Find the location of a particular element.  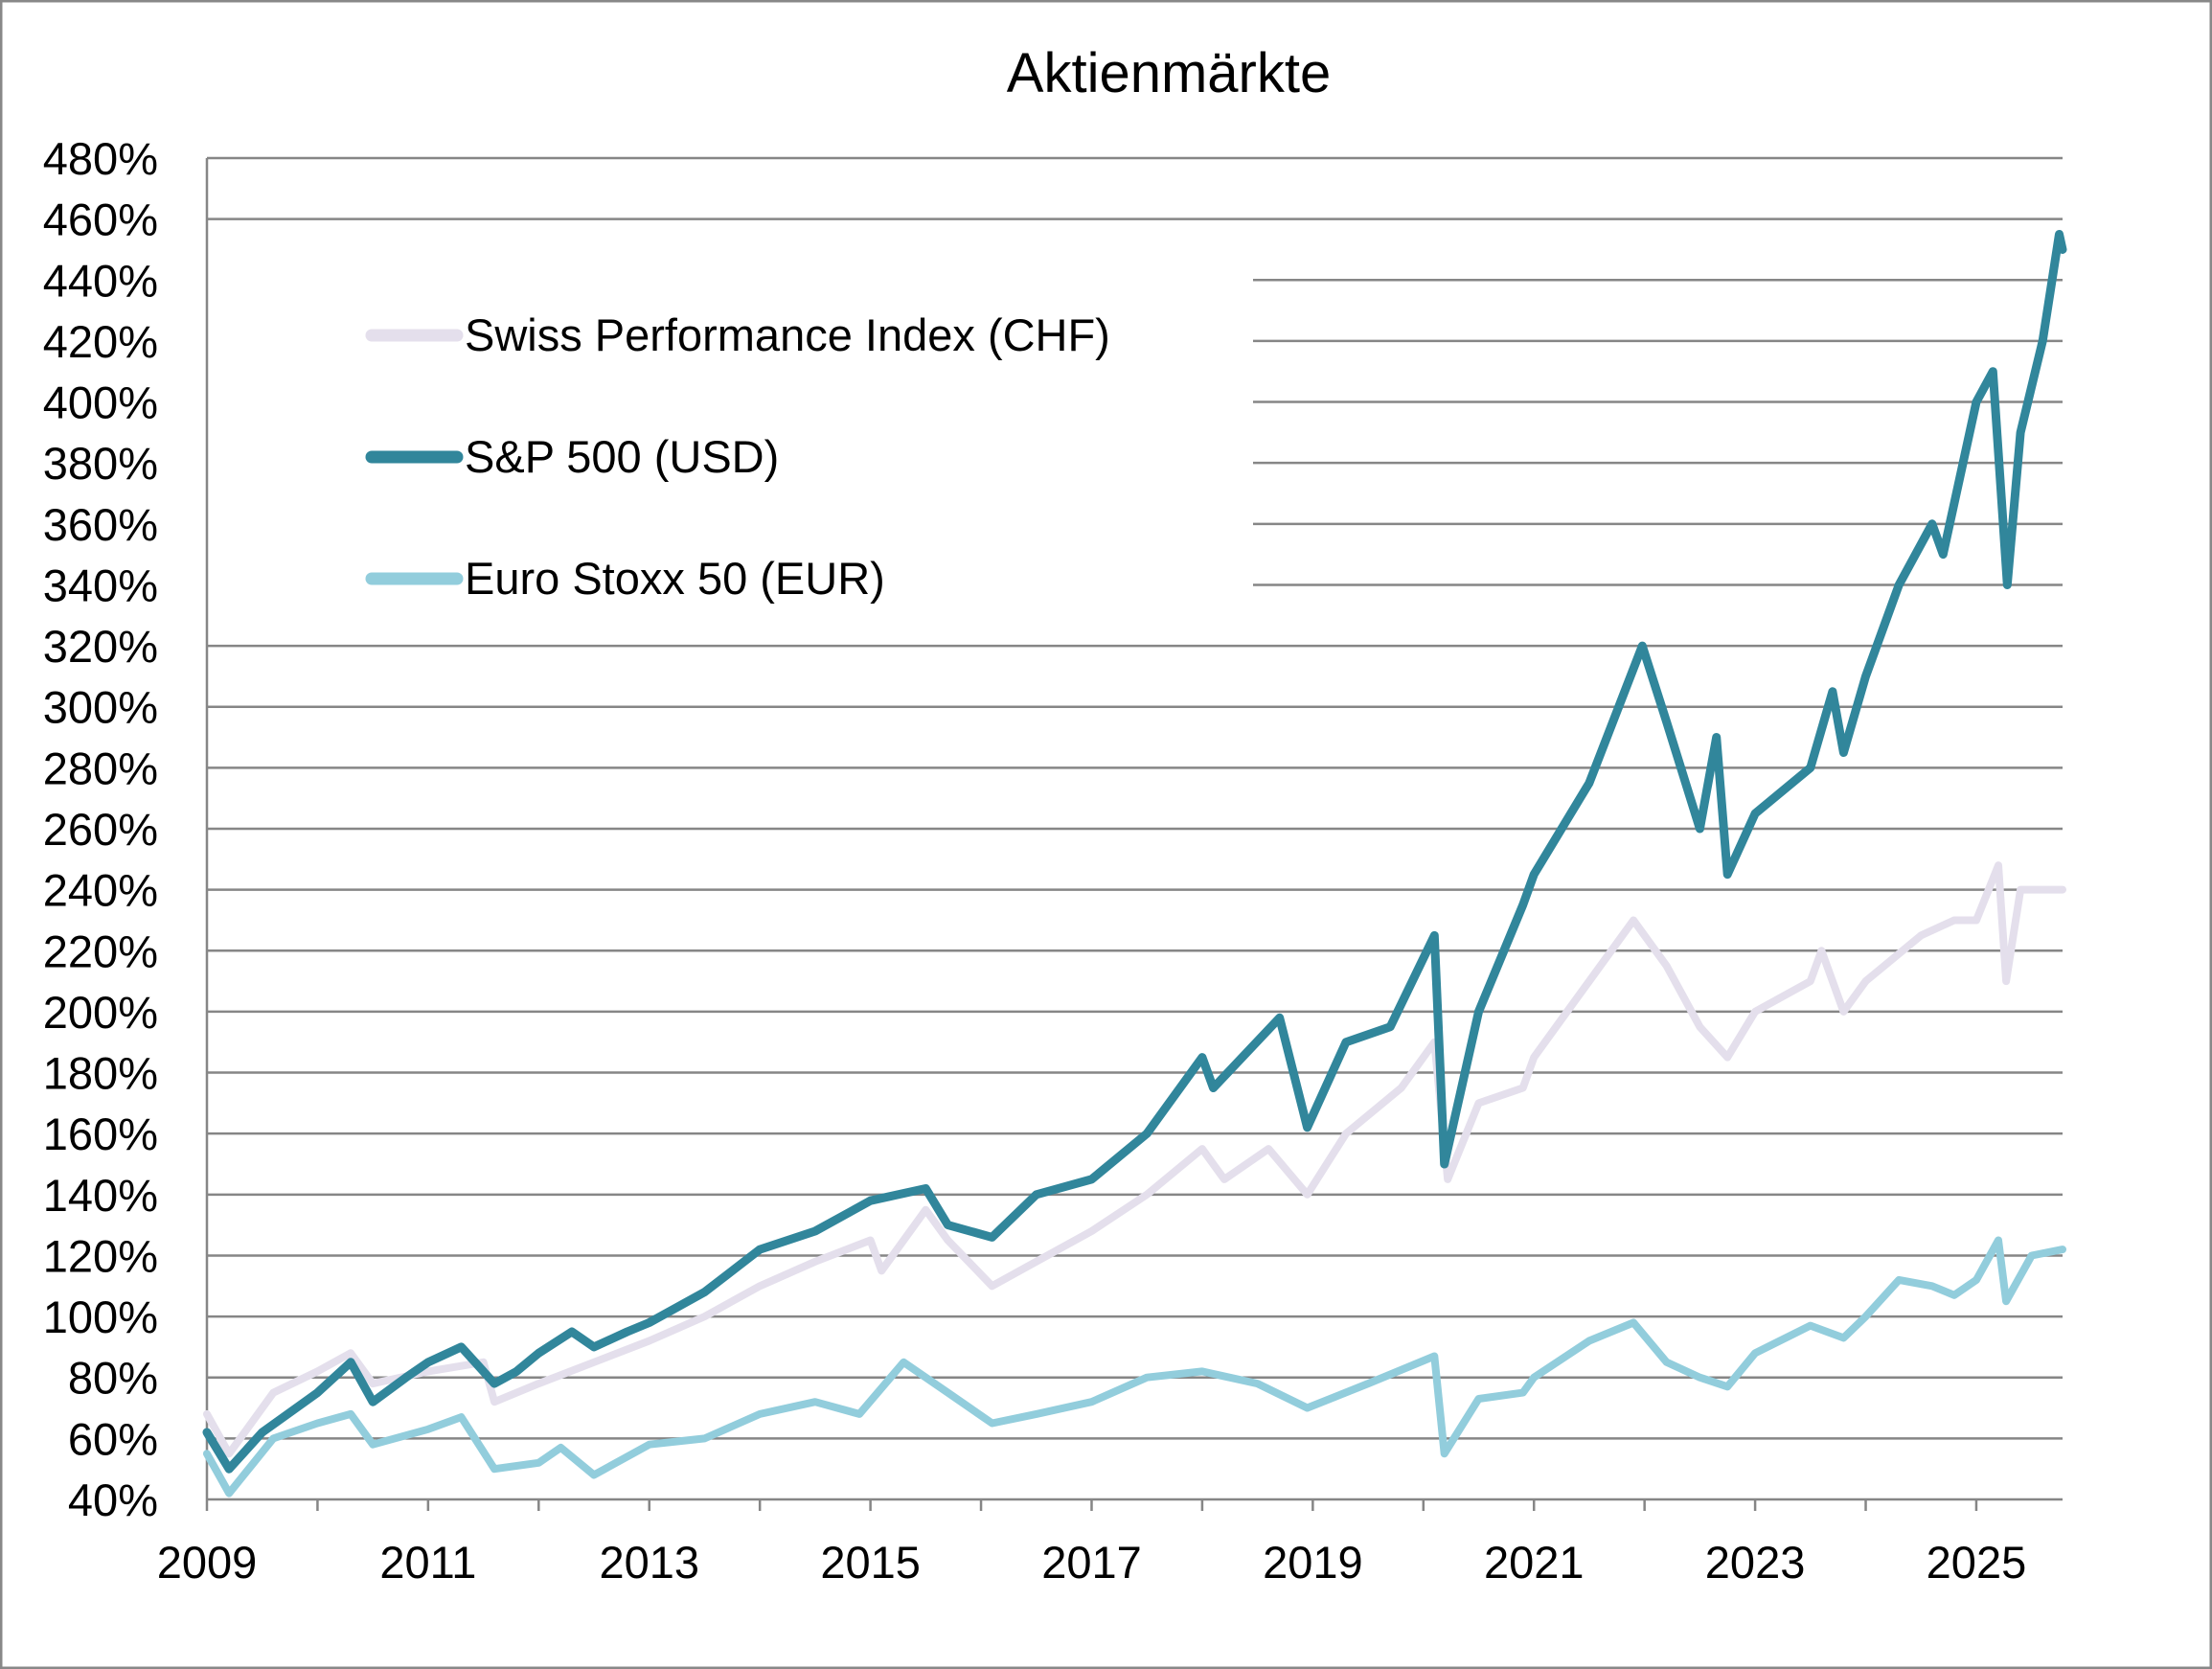

y-tick-label: 140% is located at coordinates (100, 1195).